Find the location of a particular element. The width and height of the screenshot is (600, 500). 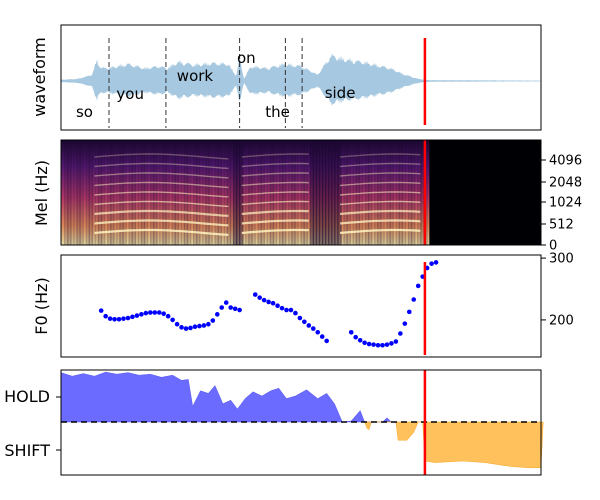

mel-tick-label: 1024 is located at coordinates (565, 203).